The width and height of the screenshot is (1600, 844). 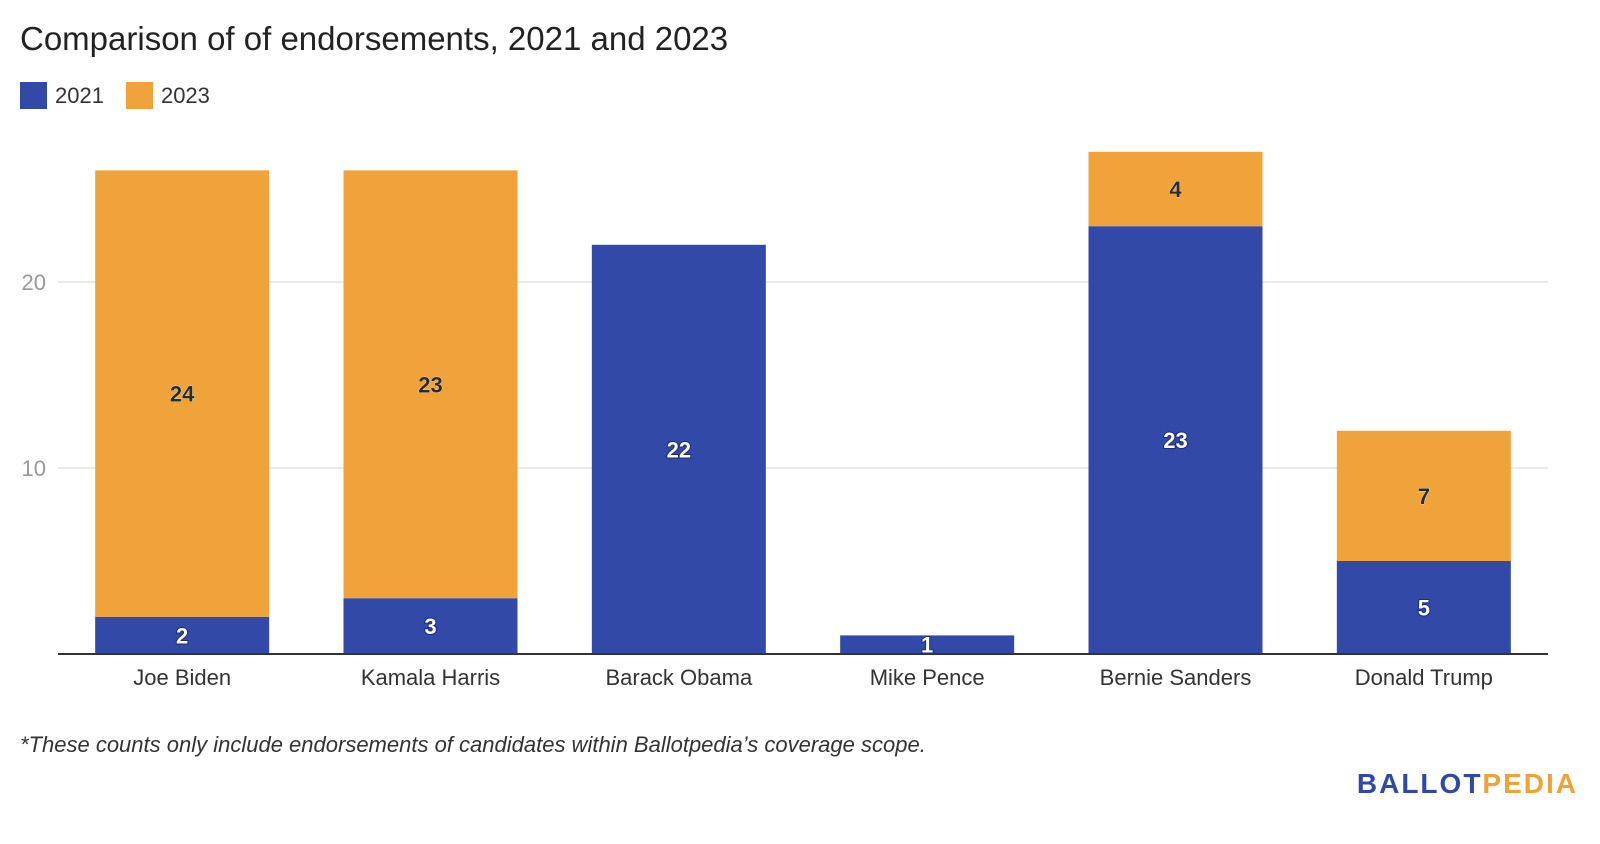 I want to click on logo-part-ballot: BALLOT, so click(x=1419, y=783).